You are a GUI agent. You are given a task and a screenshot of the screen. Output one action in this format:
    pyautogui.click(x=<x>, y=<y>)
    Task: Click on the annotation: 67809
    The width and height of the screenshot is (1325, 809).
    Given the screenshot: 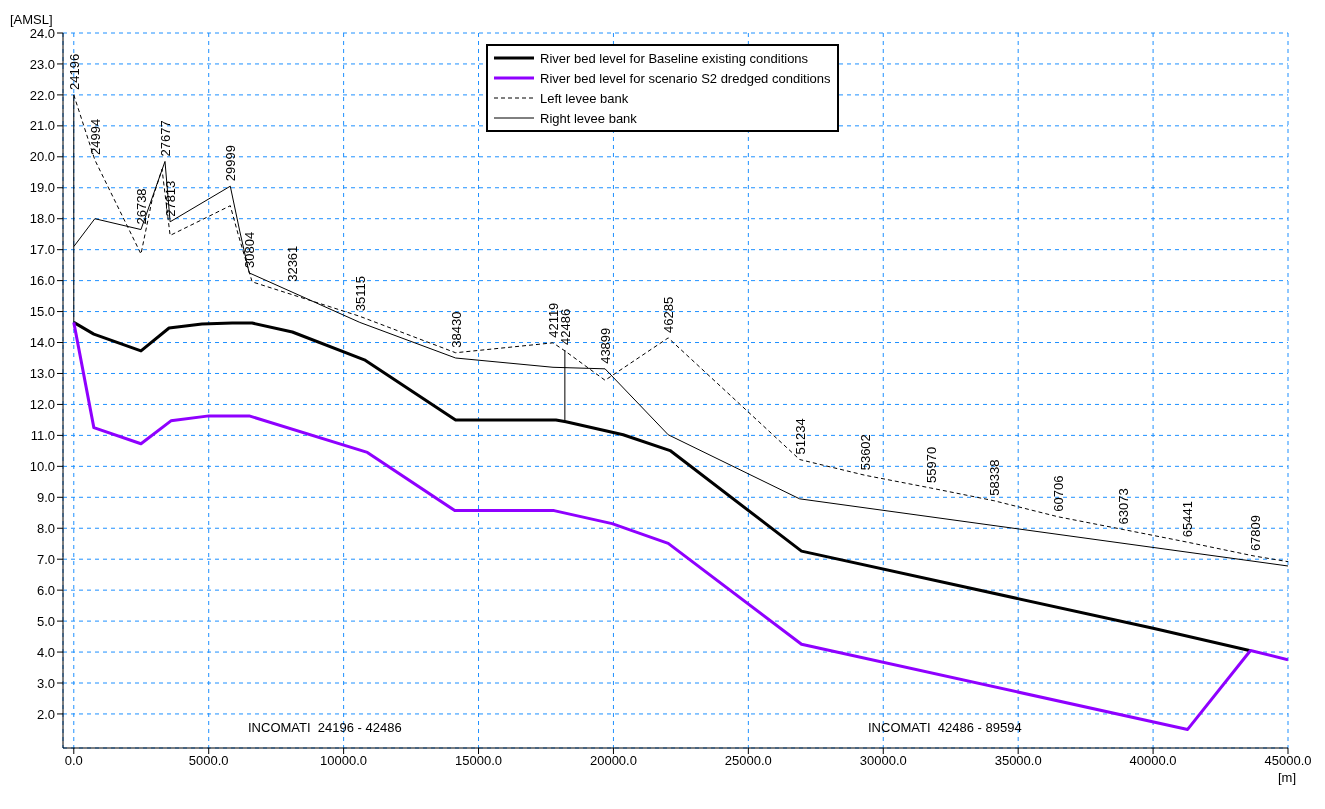 What is the action you would take?
    pyautogui.click(x=1255, y=533)
    